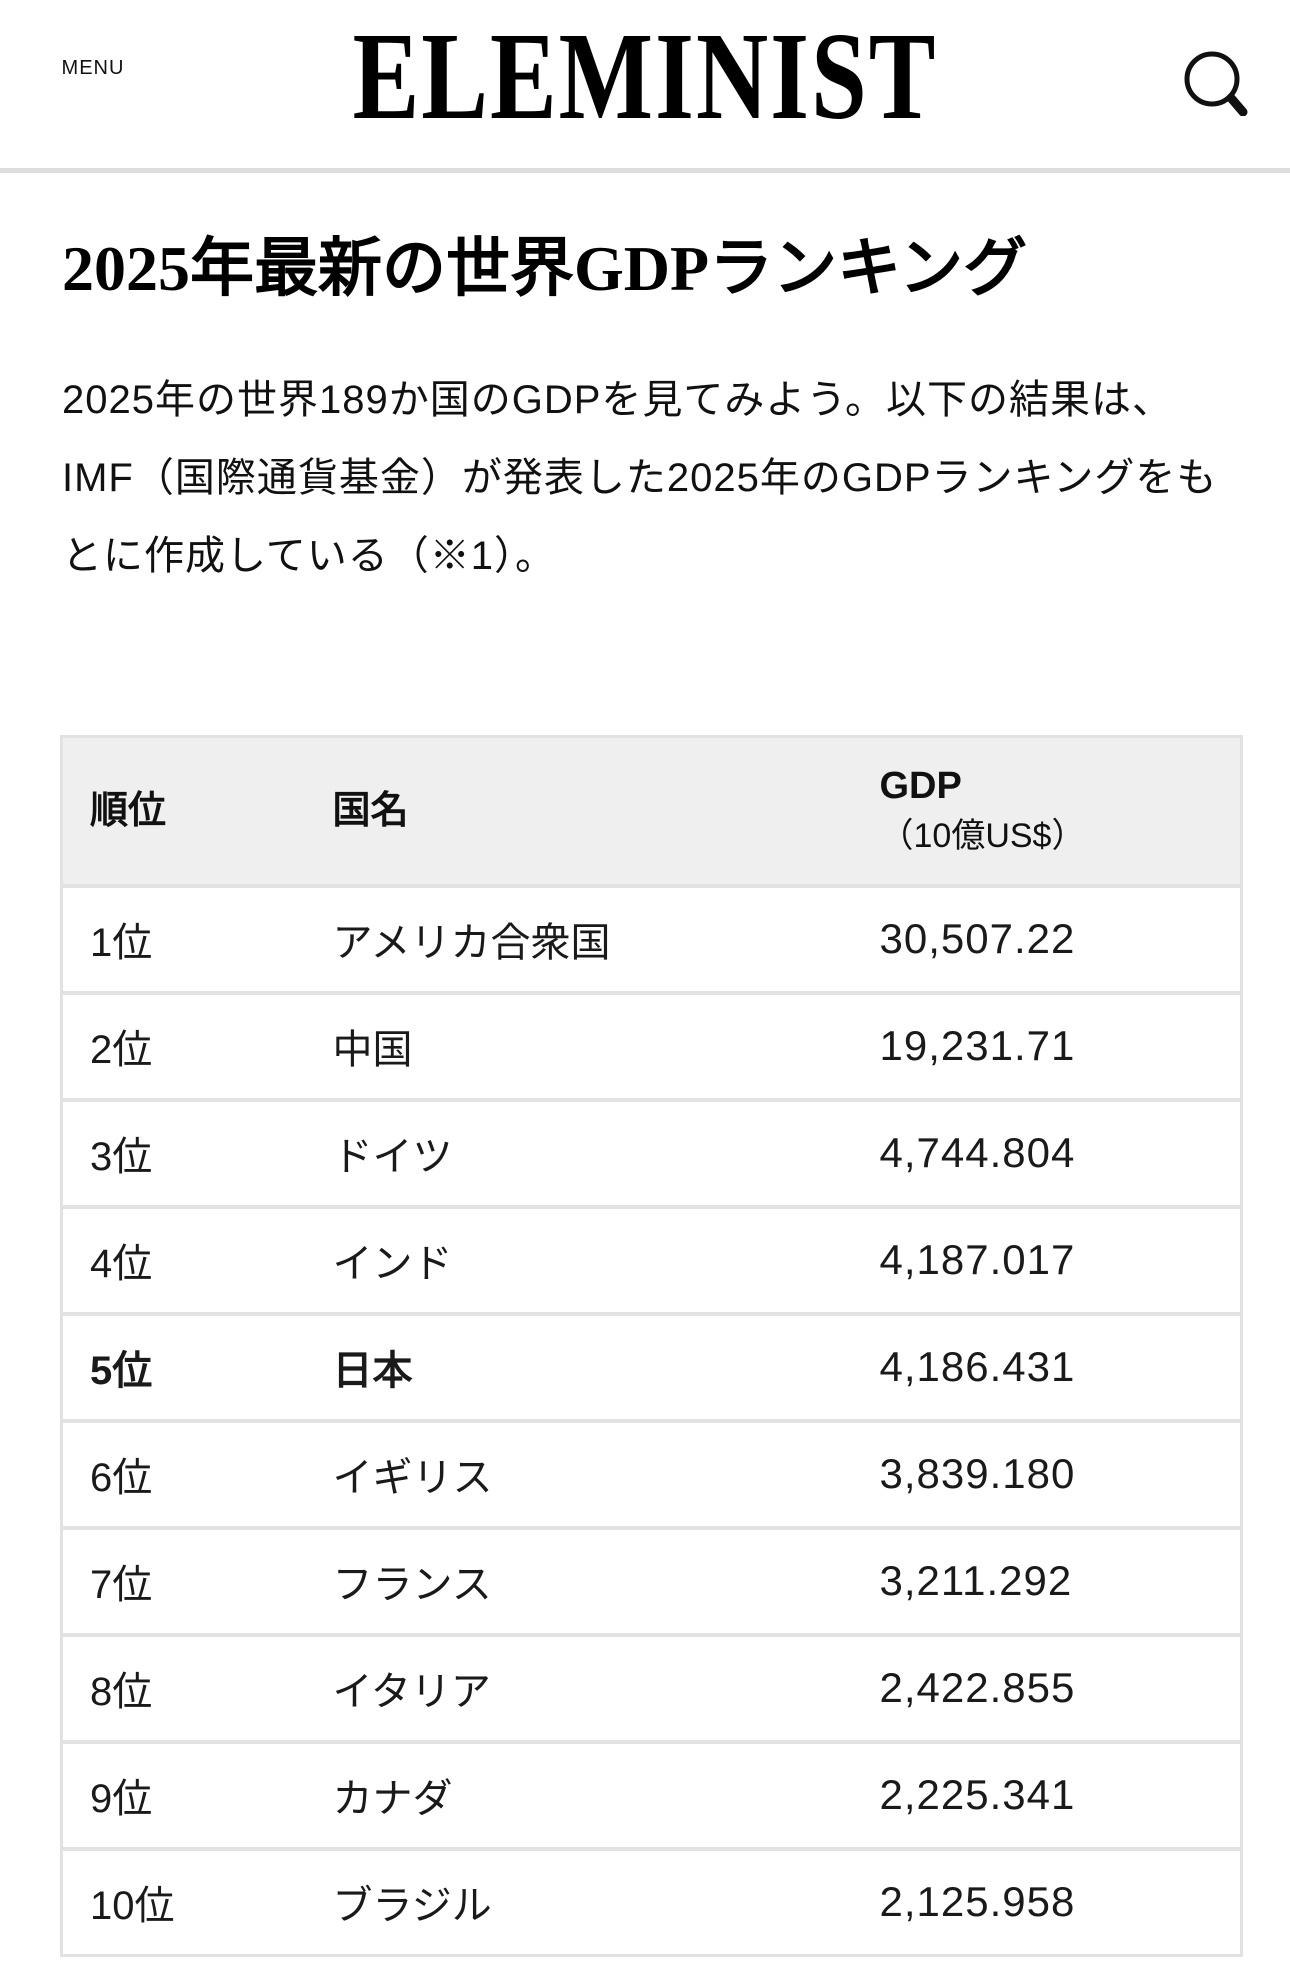 The width and height of the screenshot is (1290, 1967). Describe the element at coordinates (196, 938) in the screenshot. I see `rank-cell: 1位` at that location.